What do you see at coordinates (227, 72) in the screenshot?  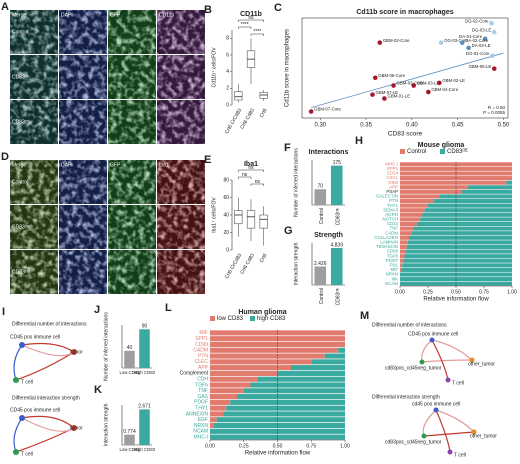 I see `y-tick-label: 4` at bounding box center [227, 72].